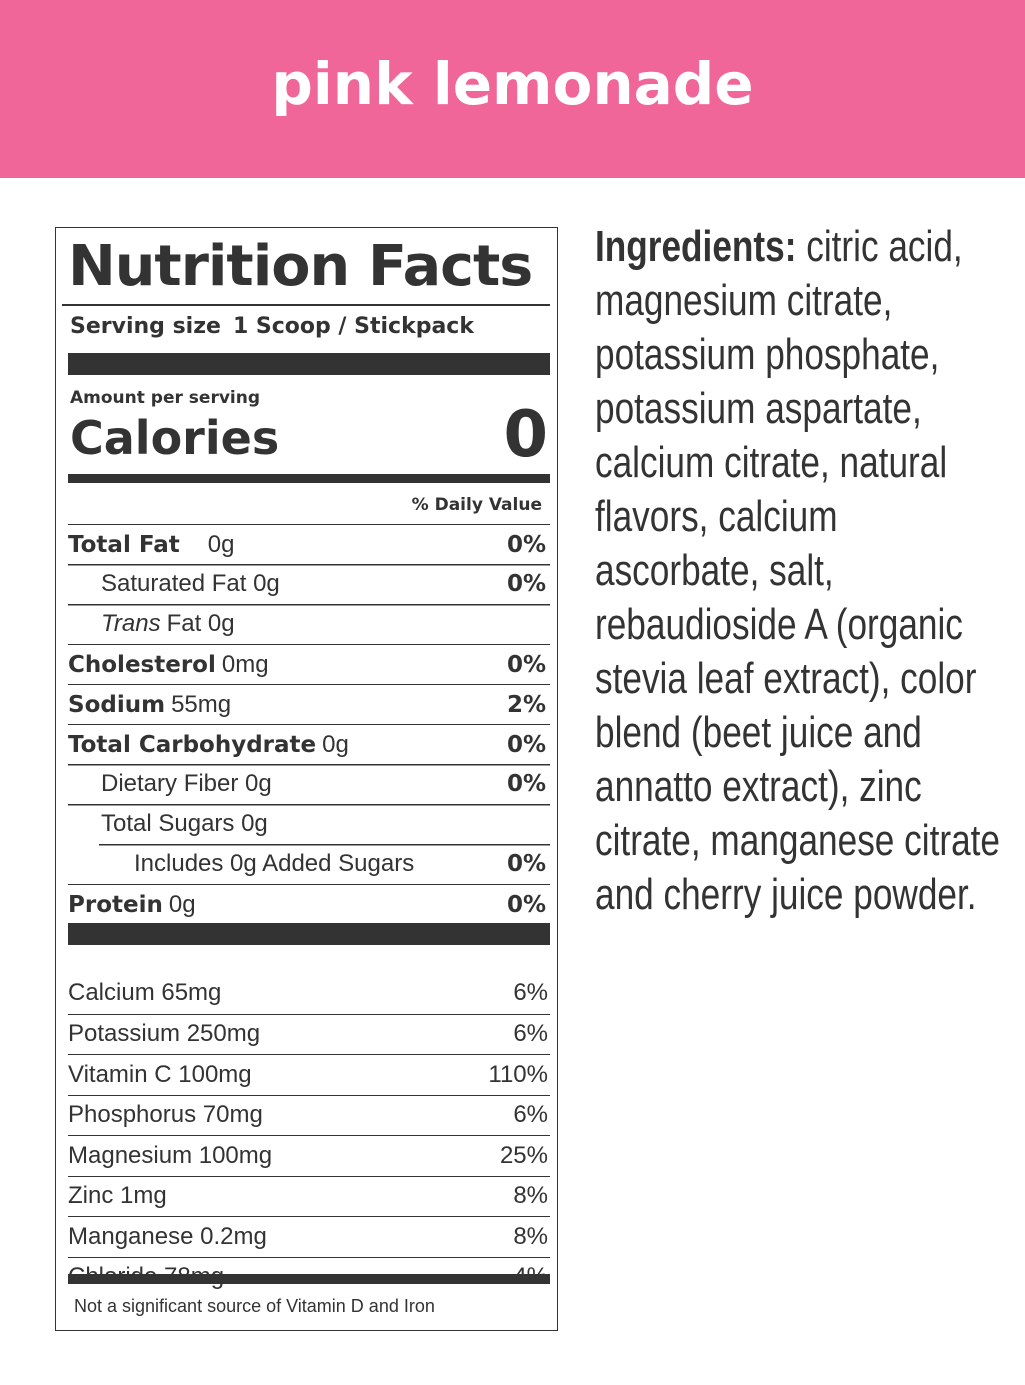  Describe the element at coordinates (145, 993) in the screenshot. I see `vitamin-name: Calcium 65mg` at that location.